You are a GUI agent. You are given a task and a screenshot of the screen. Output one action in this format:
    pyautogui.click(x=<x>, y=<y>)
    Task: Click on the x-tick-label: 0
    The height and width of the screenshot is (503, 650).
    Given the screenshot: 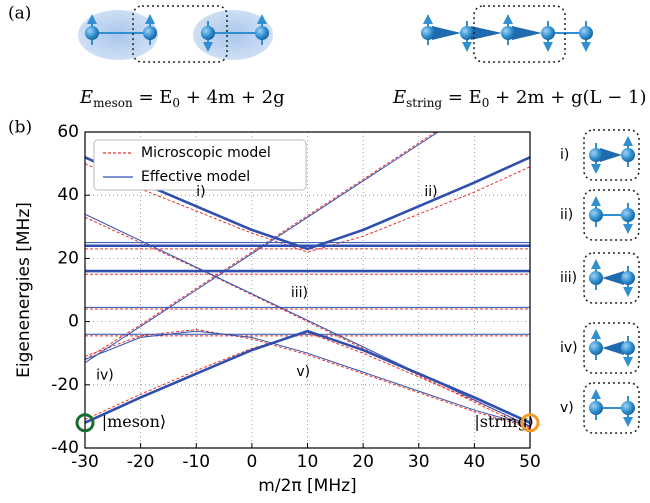 What is the action you would take?
    pyautogui.click(x=251, y=462)
    